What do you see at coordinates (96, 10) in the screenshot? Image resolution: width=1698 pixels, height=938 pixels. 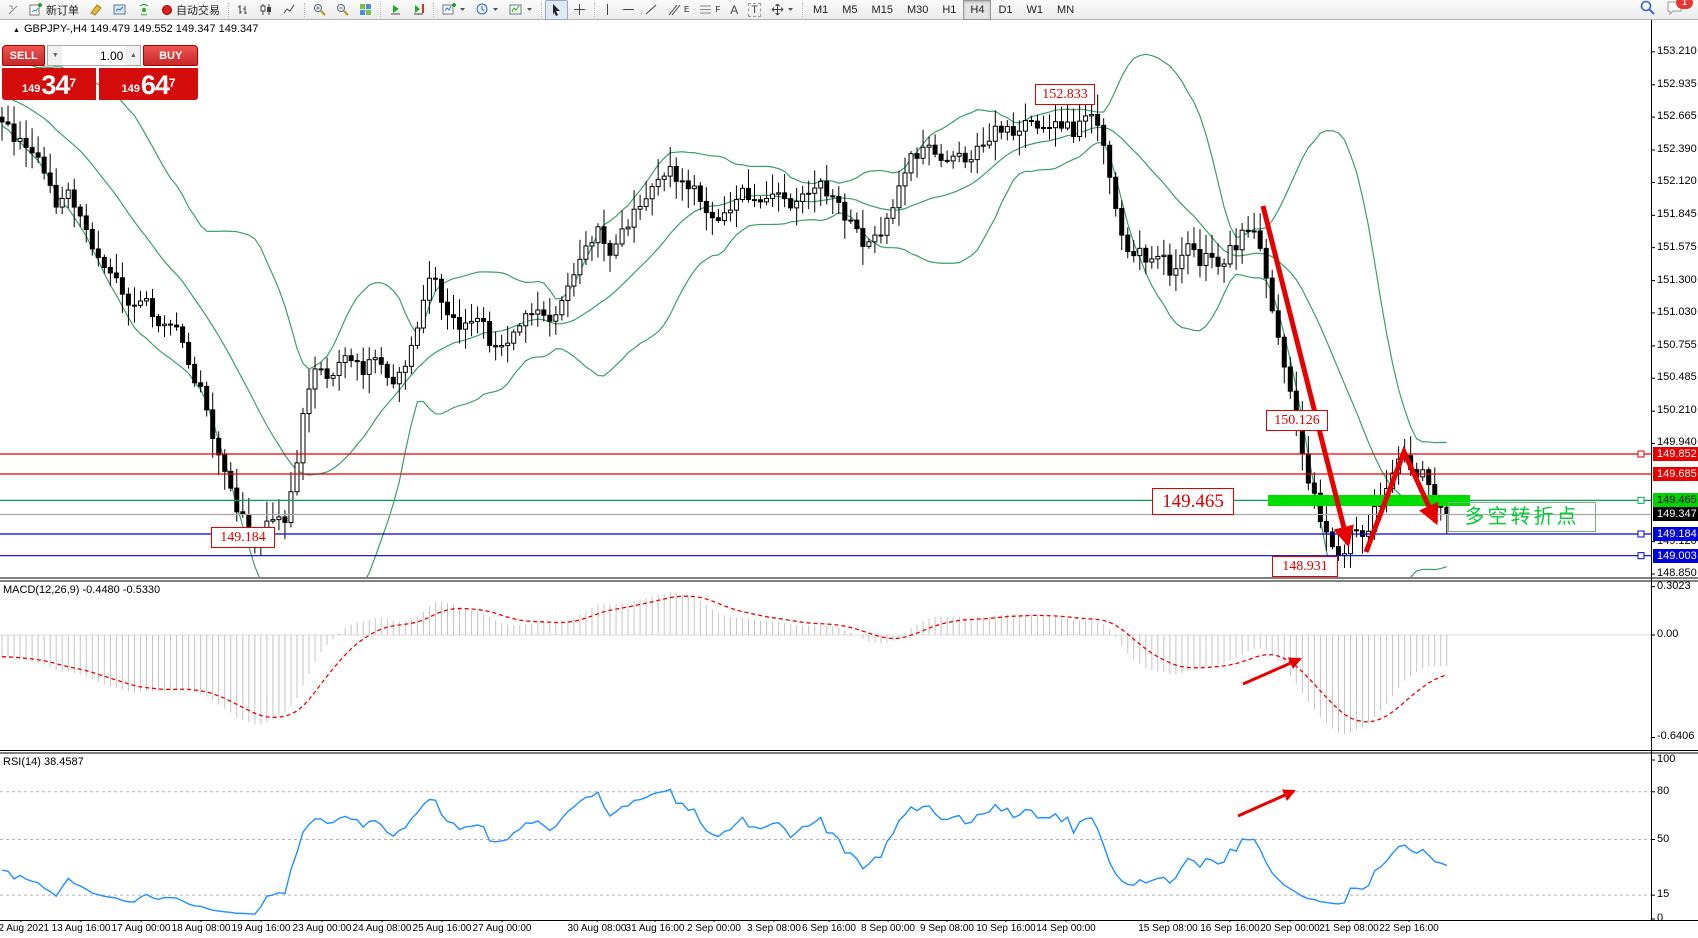 I see `metaeditor-button` at bounding box center [96, 10].